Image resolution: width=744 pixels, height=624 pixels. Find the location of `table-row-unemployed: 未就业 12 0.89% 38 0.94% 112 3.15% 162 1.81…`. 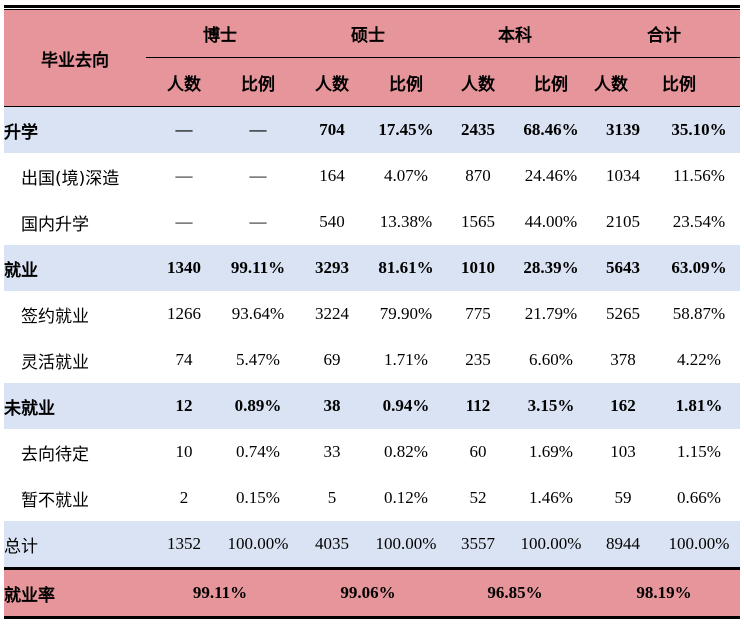

table-row-unemployed: 未就业 12 0.89% 38 0.94% 112 3.15% 162 1.81… is located at coordinates (372, 406).